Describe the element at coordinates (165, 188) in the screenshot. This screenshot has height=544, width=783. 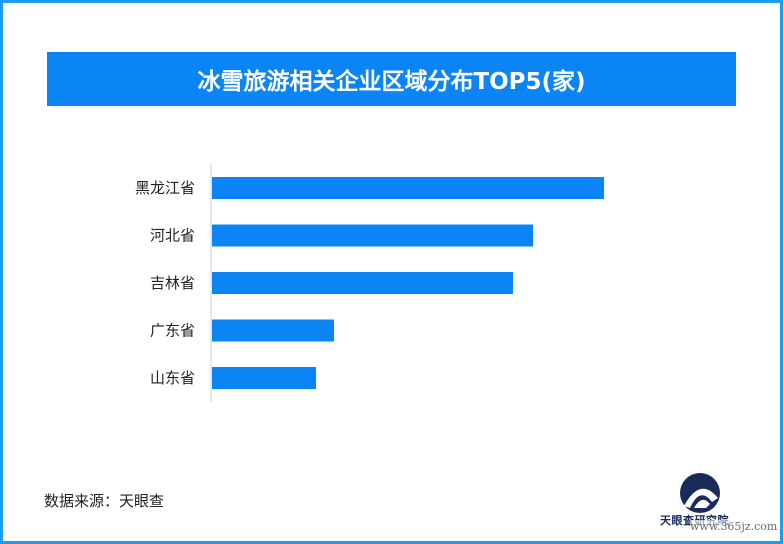
I see `category-label: 黑龙江省` at that location.